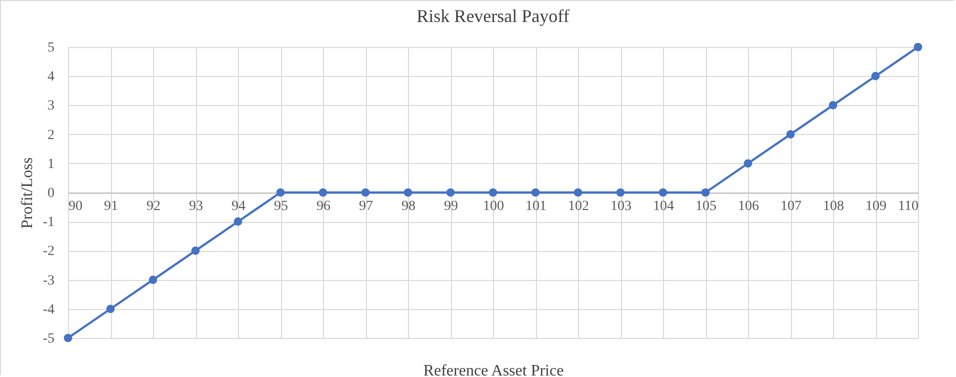  I want to click on x-tick-label: 110, so click(908, 206).